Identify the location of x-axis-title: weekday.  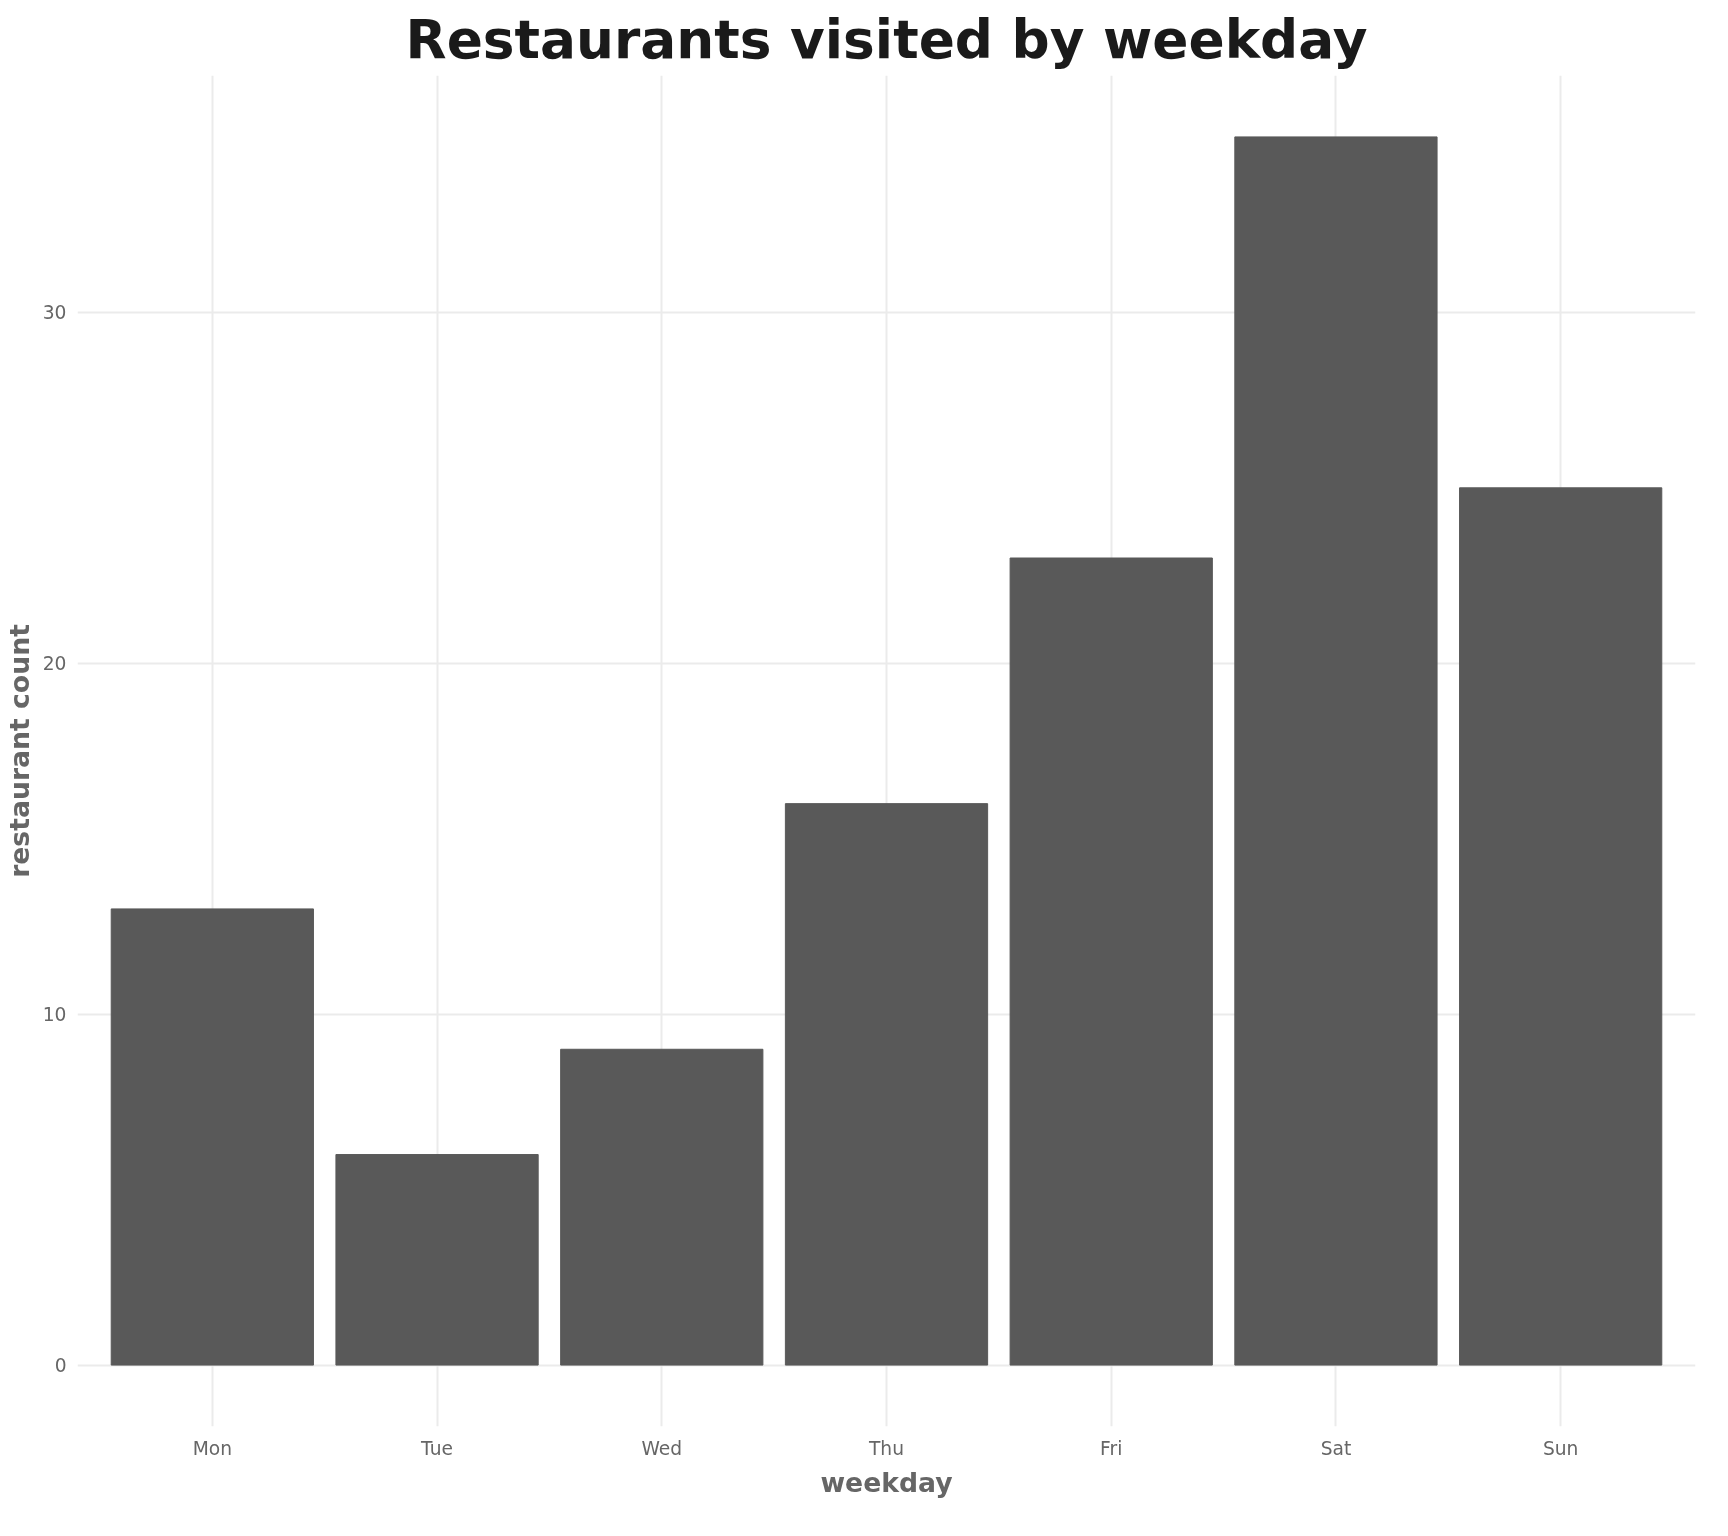
(886, 1482).